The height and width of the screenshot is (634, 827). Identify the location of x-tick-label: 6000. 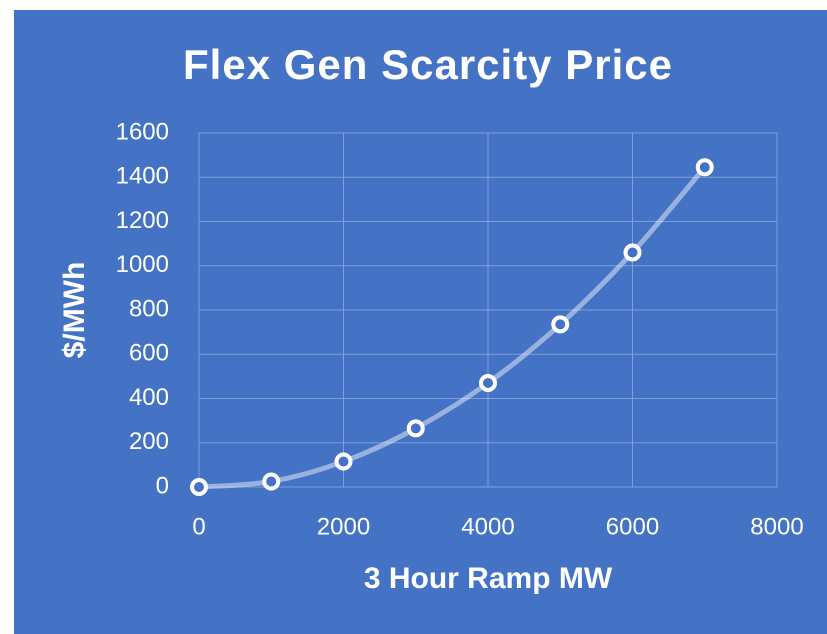
(632, 526).